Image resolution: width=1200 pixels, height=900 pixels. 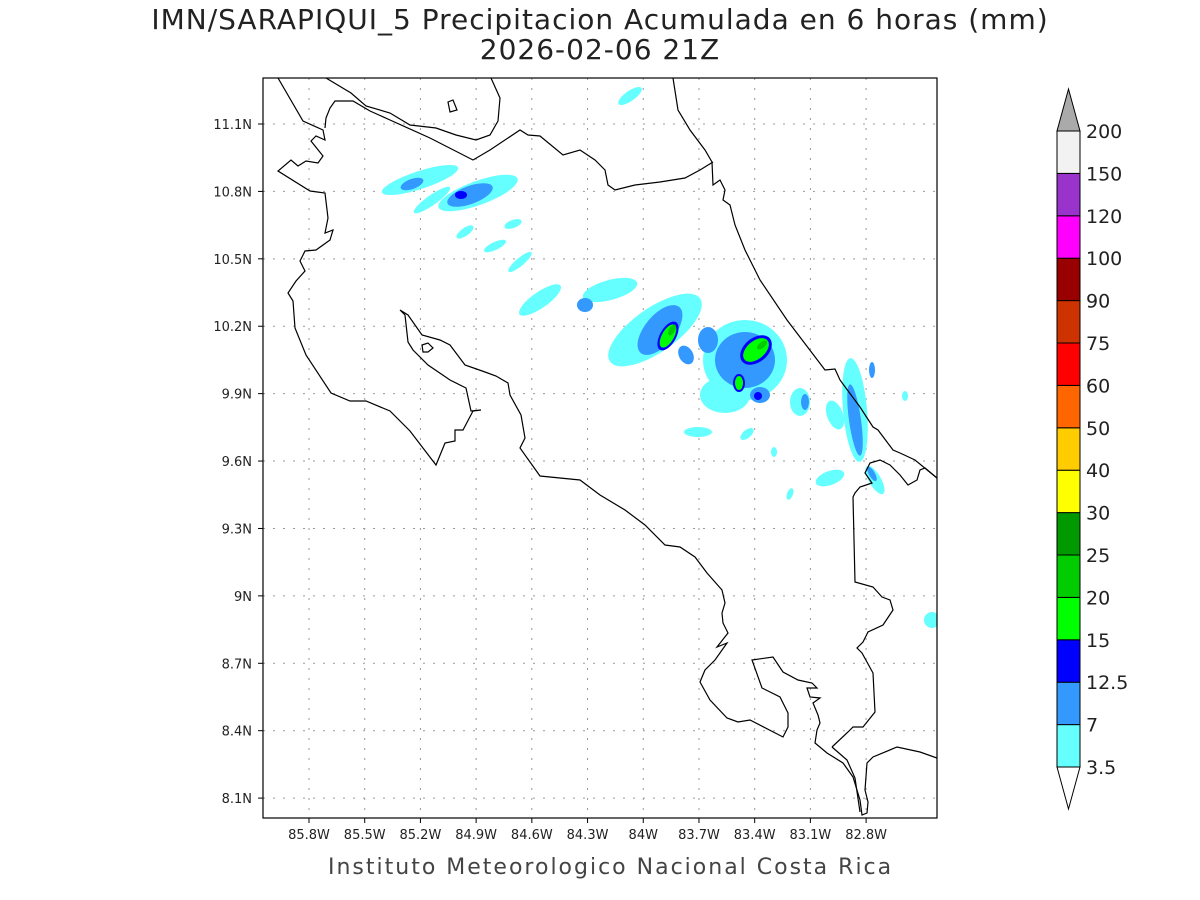 I want to click on colorbar-label: 90, so click(x=1098, y=302).